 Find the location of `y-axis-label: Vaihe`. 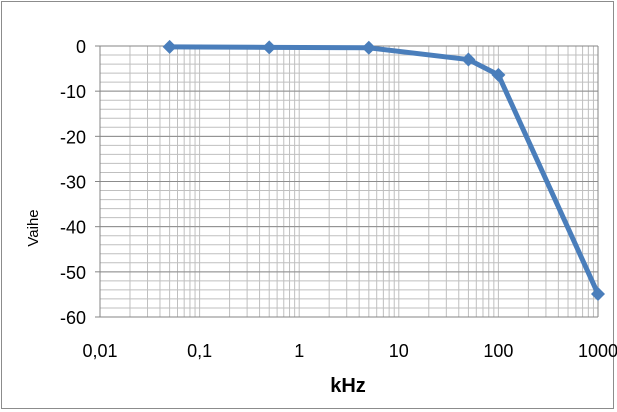

y-axis-label: Vaihe is located at coordinates (33, 227).